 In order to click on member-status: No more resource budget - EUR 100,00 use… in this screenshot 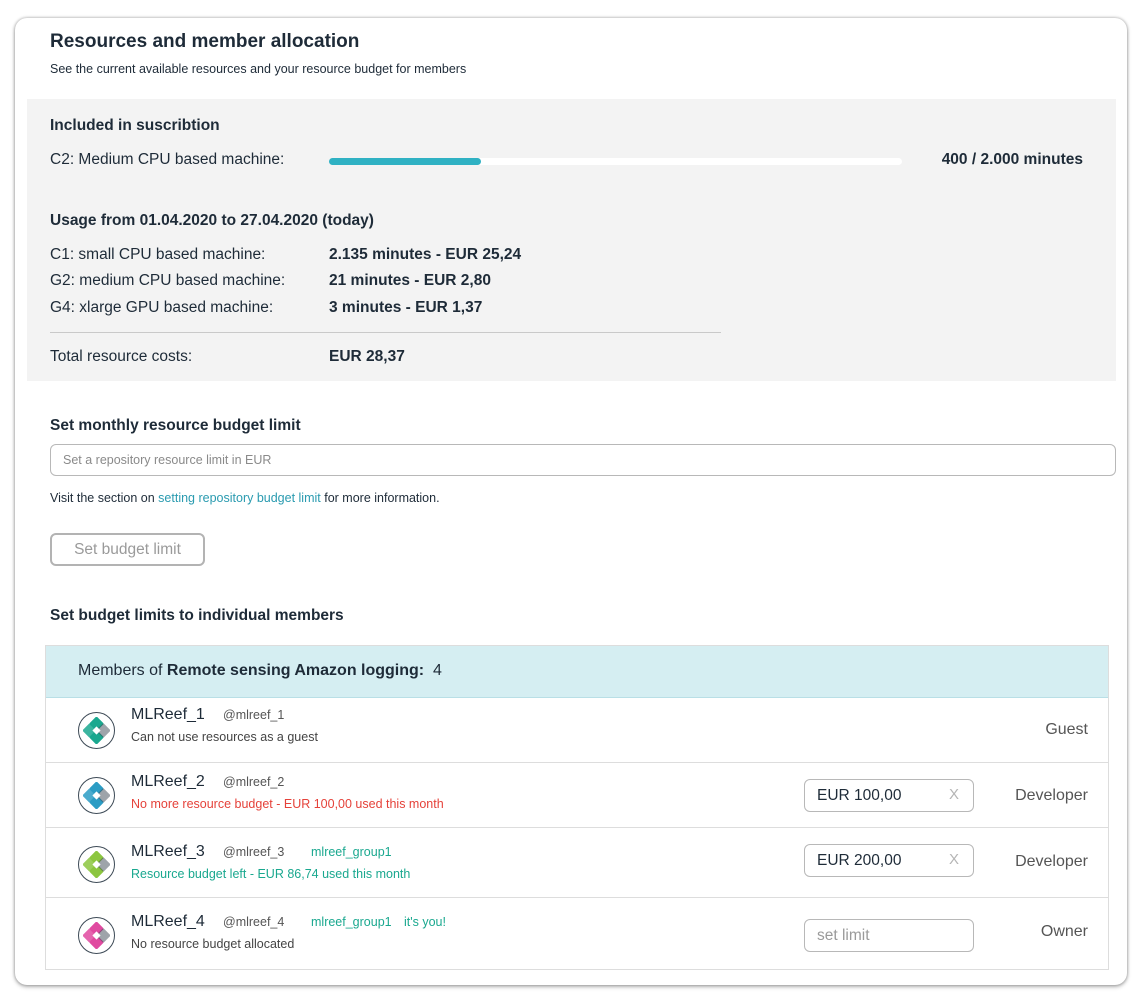, I will do `click(287, 804)`.